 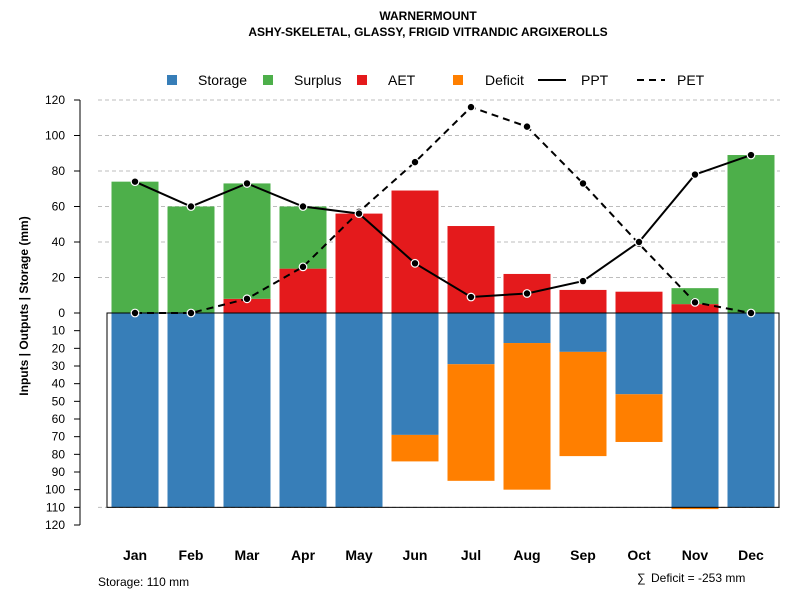 I want to click on pet-point-jan, so click(x=135, y=313).